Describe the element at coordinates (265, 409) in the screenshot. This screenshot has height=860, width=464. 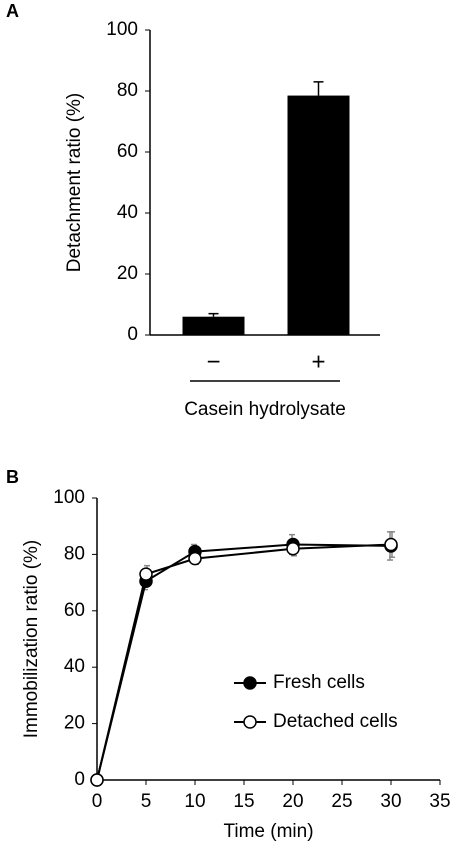
I see `x-axis-label: Casein hydrolysate` at that location.